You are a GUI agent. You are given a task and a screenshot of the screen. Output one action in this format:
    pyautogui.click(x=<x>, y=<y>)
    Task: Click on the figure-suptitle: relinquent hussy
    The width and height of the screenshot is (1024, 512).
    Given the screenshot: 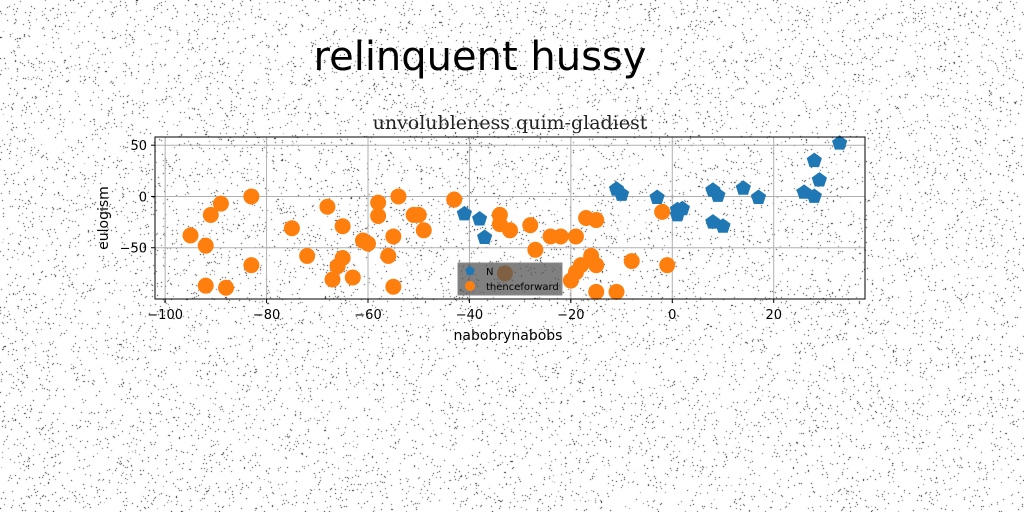 What is the action you would take?
    pyautogui.click(x=480, y=57)
    